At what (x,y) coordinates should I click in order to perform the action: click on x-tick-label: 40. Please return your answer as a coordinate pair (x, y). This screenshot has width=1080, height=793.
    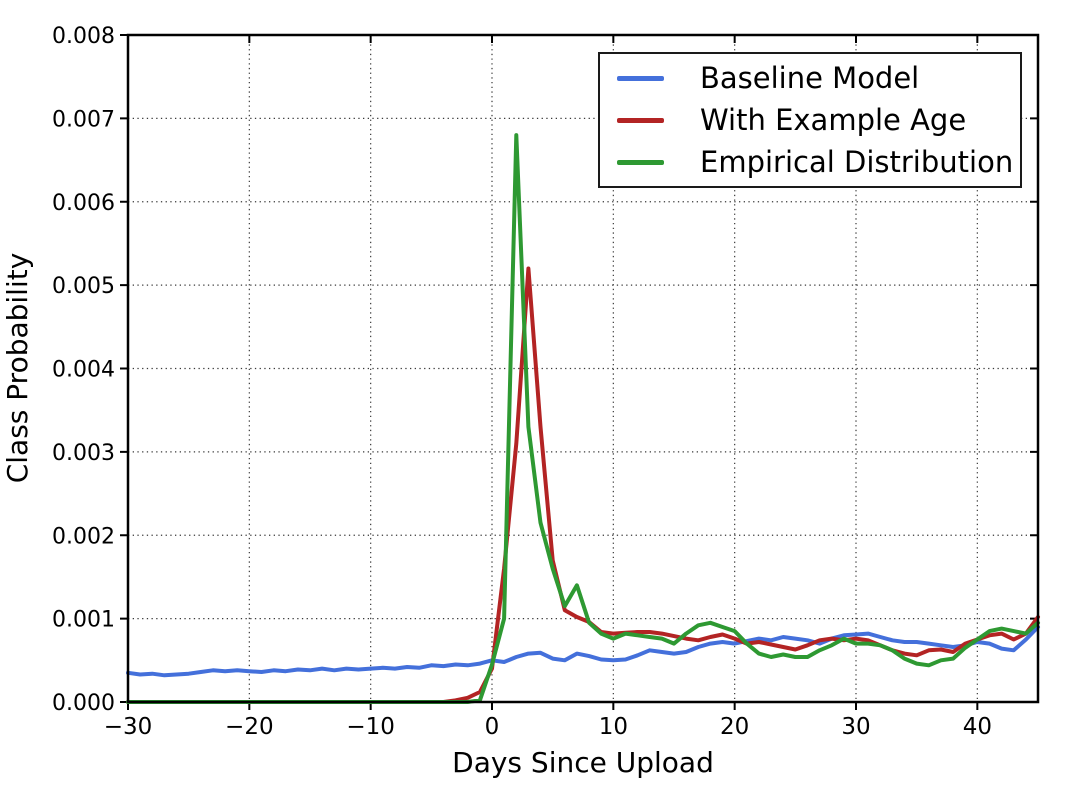
    Looking at the image, I should click on (977, 727).